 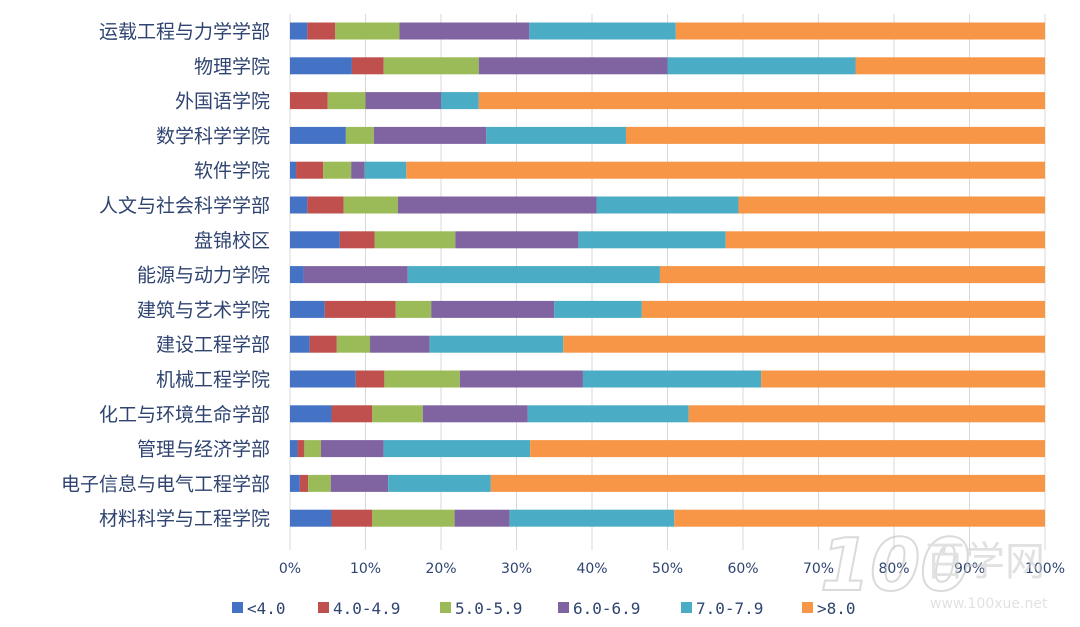 I want to click on x-tick-label: 90%, so click(x=969, y=569).